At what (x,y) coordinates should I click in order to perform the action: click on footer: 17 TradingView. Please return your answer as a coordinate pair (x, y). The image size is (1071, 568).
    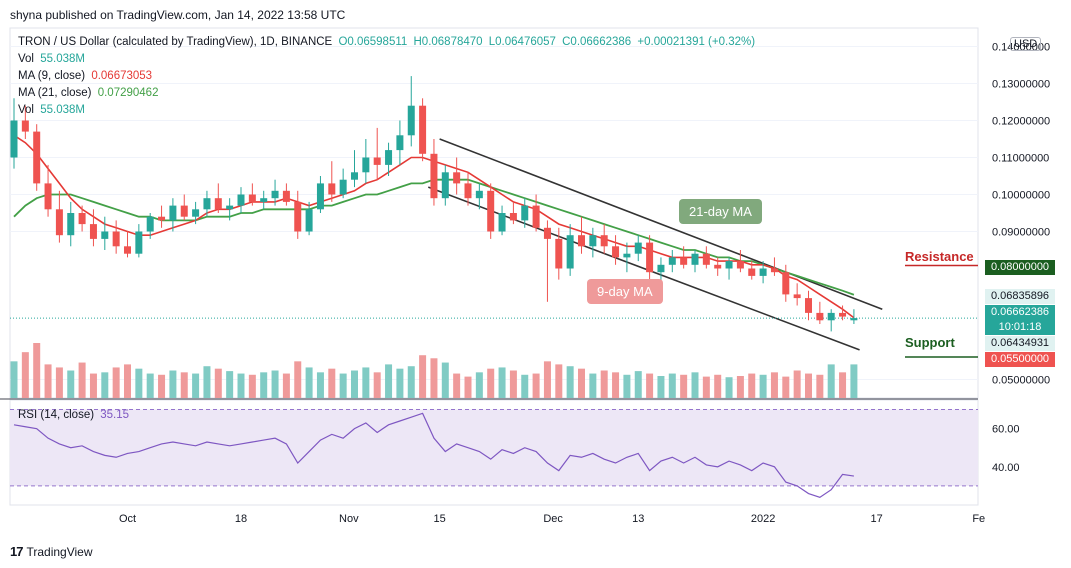
    Looking at the image, I should click on (51, 551).